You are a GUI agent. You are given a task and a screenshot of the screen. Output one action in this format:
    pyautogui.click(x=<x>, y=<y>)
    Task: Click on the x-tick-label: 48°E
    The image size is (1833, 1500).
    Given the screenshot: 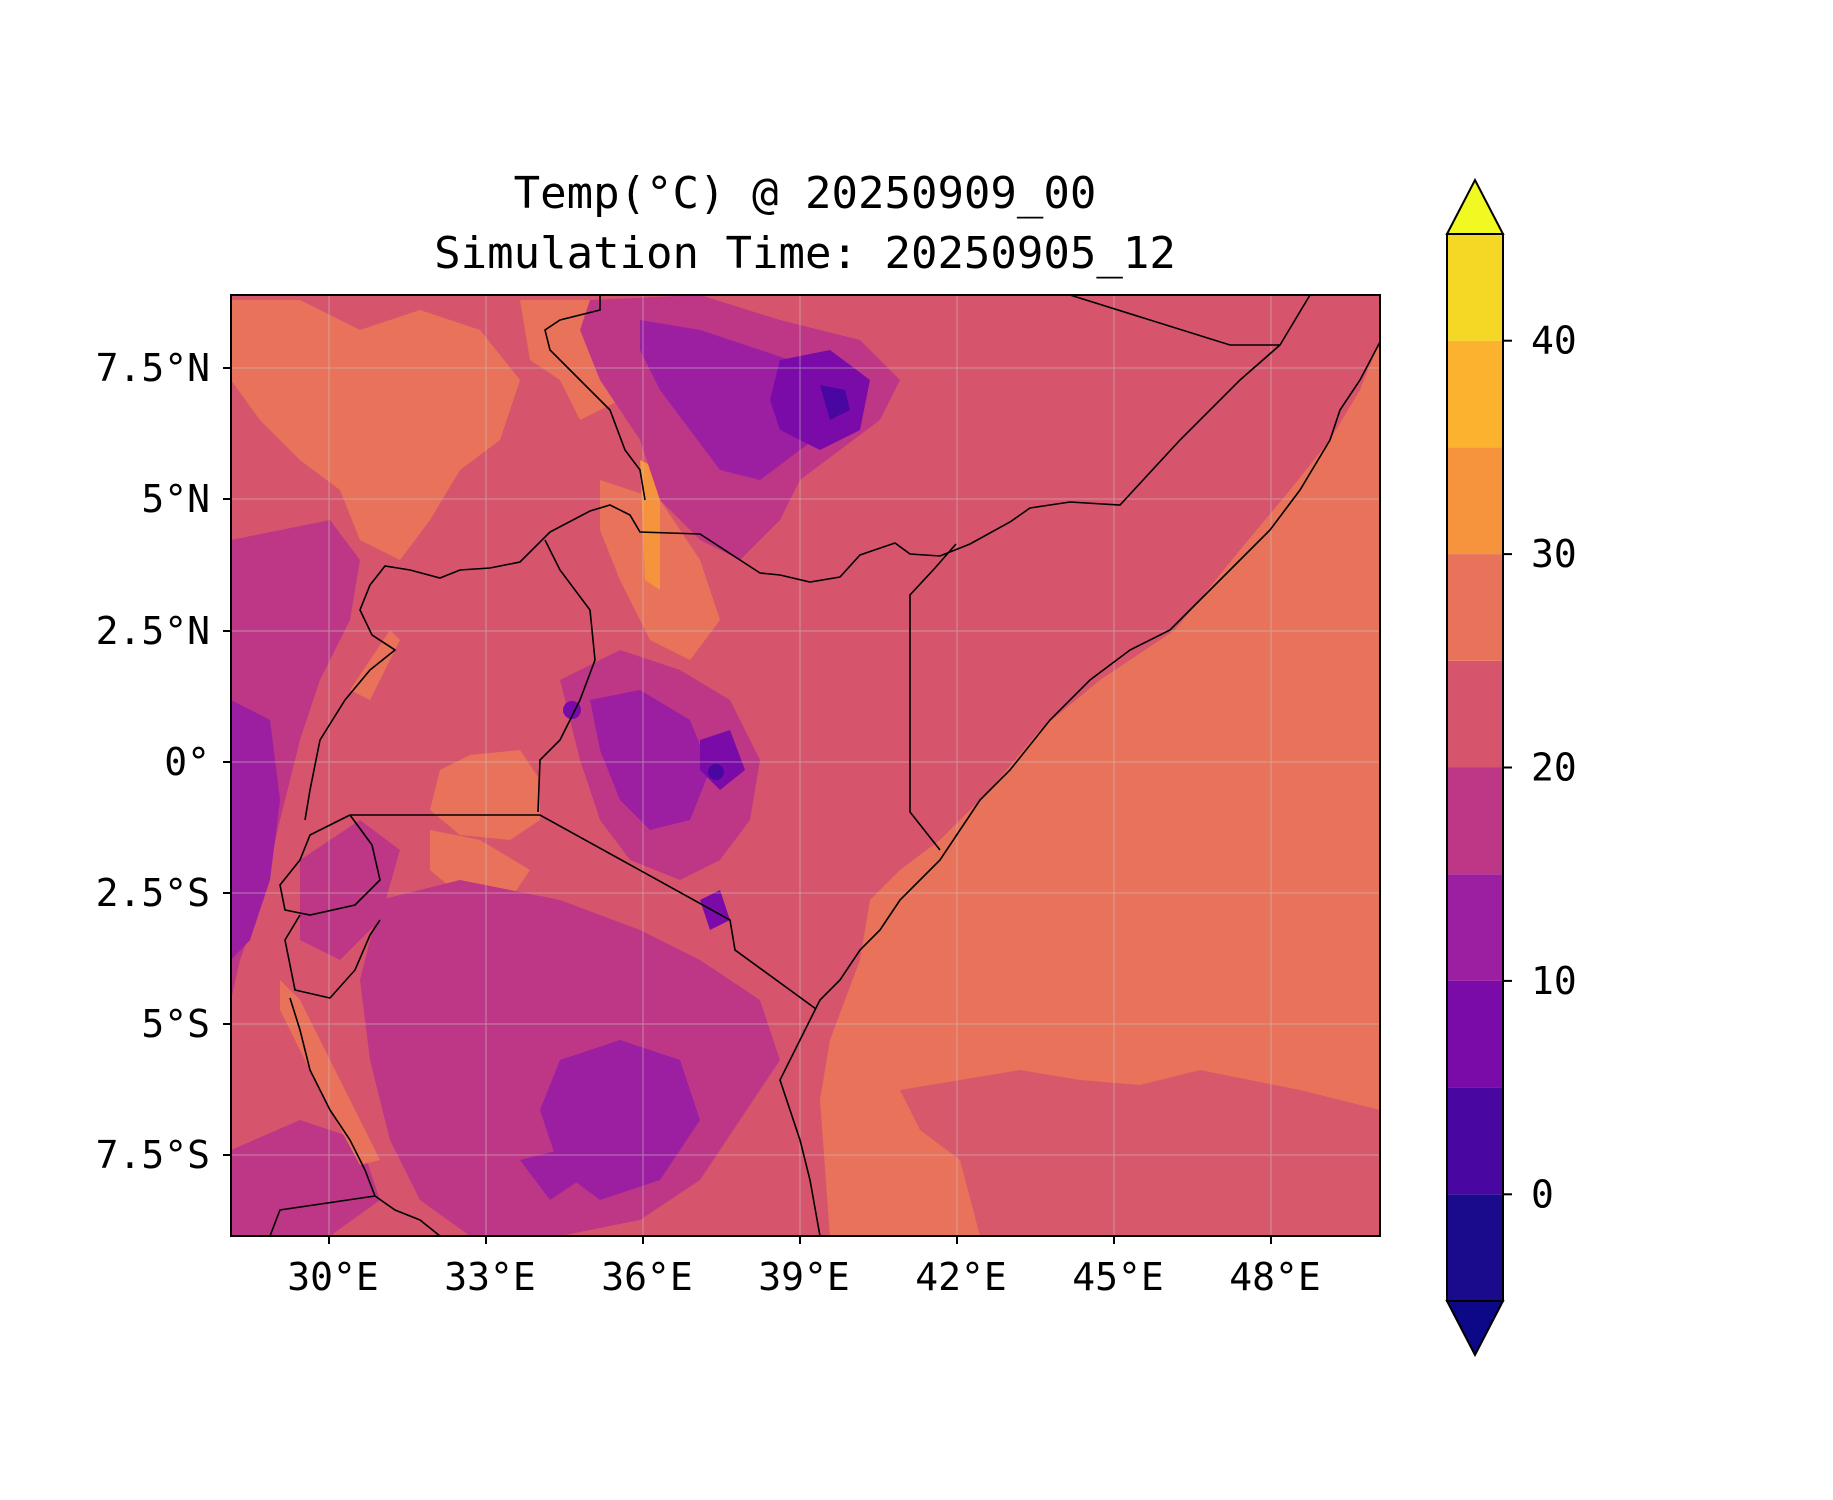 What is the action you would take?
    pyautogui.click(x=1275, y=1277)
    